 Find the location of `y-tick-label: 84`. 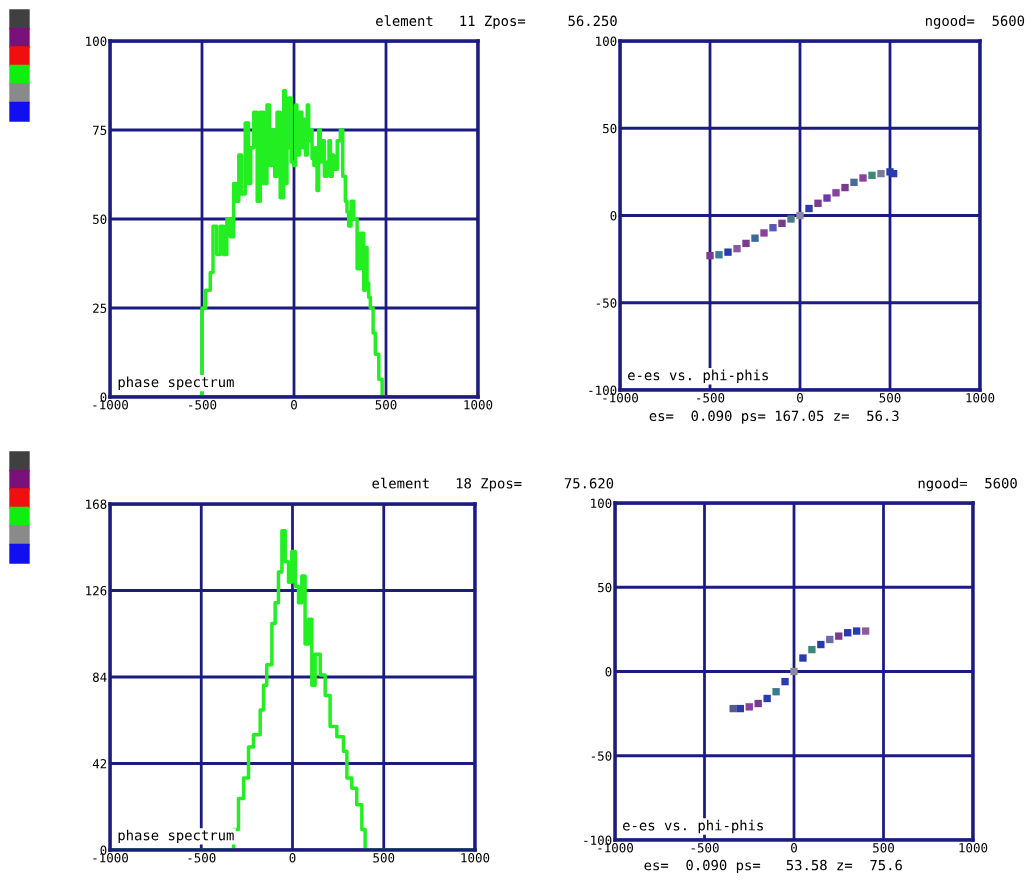

y-tick-label: 84 is located at coordinates (99, 677).